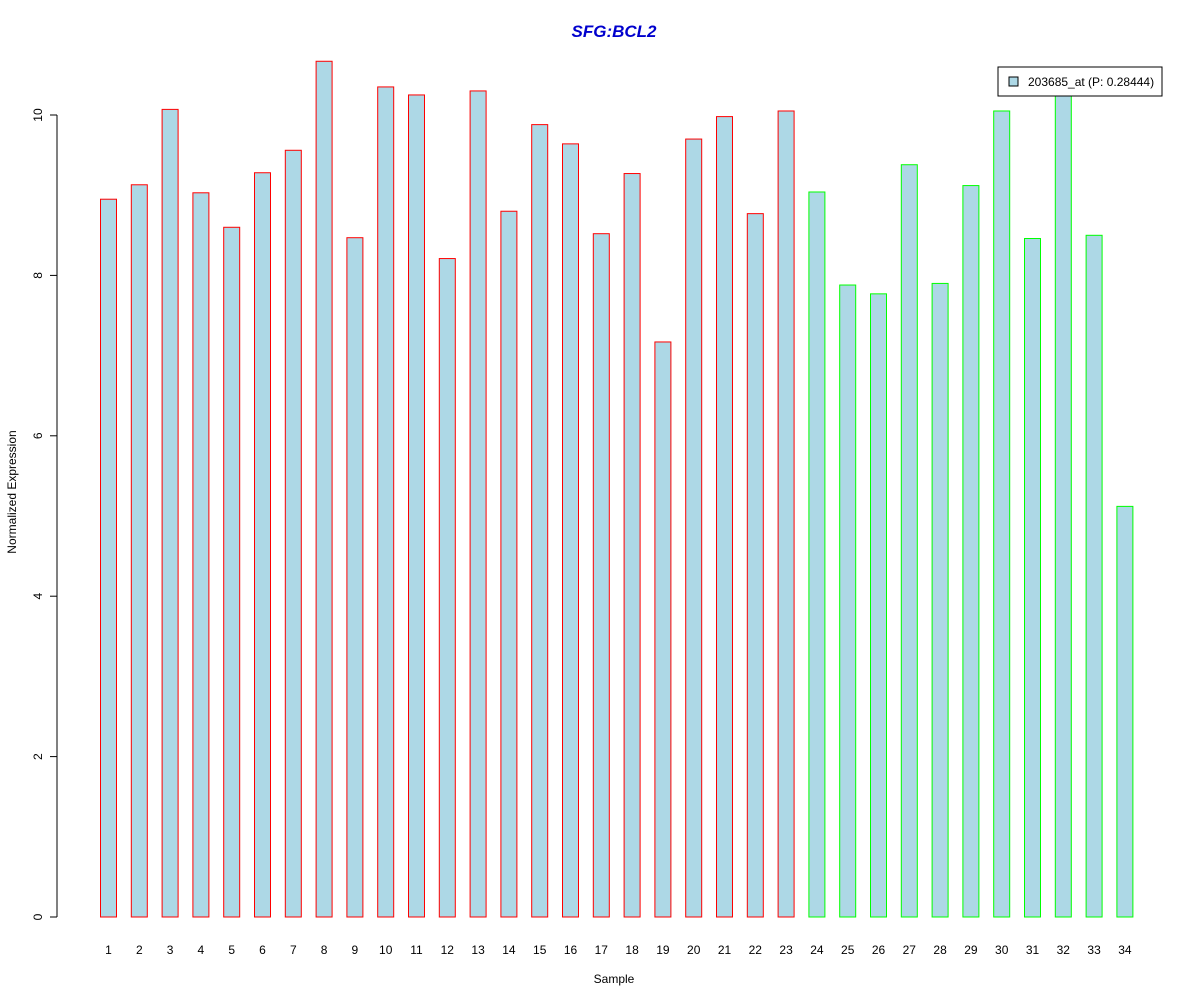 The width and height of the screenshot is (1200, 1000). What do you see at coordinates (38, 756) in the screenshot?
I see `y-tick-label: 2` at bounding box center [38, 756].